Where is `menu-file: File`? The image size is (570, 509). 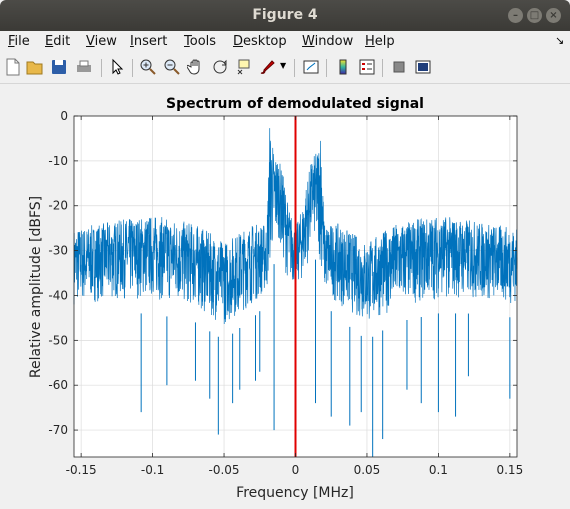 menu-file: File is located at coordinates (19, 41).